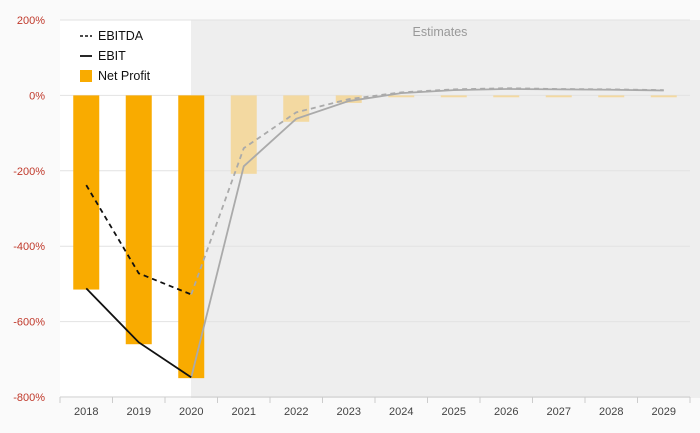 The image size is (700, 433). Describe the element at coordinates (349, 412) in the screenshot. I see `x-tick-label: 2023` at that location.